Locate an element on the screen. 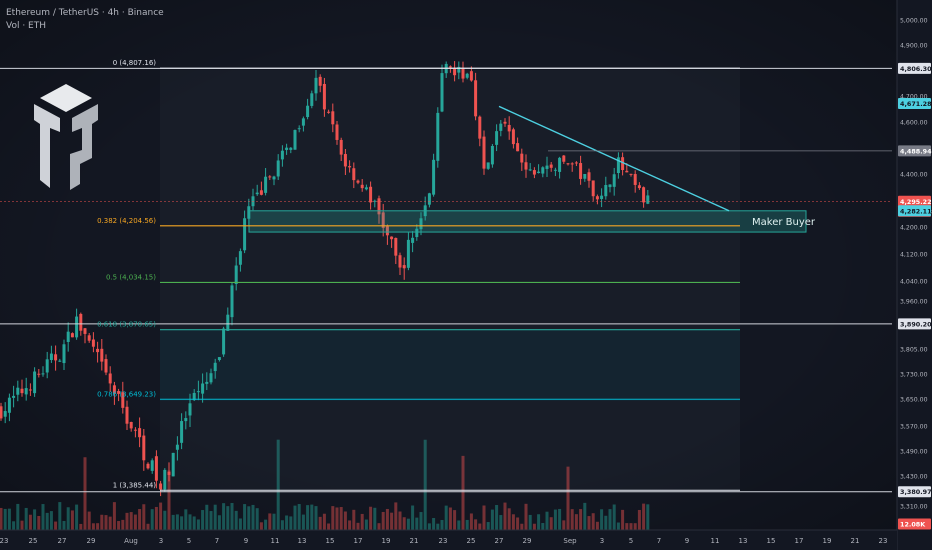 The image size is (932, 550). x-tick-label: 19 is located at coordinates (827, 541).